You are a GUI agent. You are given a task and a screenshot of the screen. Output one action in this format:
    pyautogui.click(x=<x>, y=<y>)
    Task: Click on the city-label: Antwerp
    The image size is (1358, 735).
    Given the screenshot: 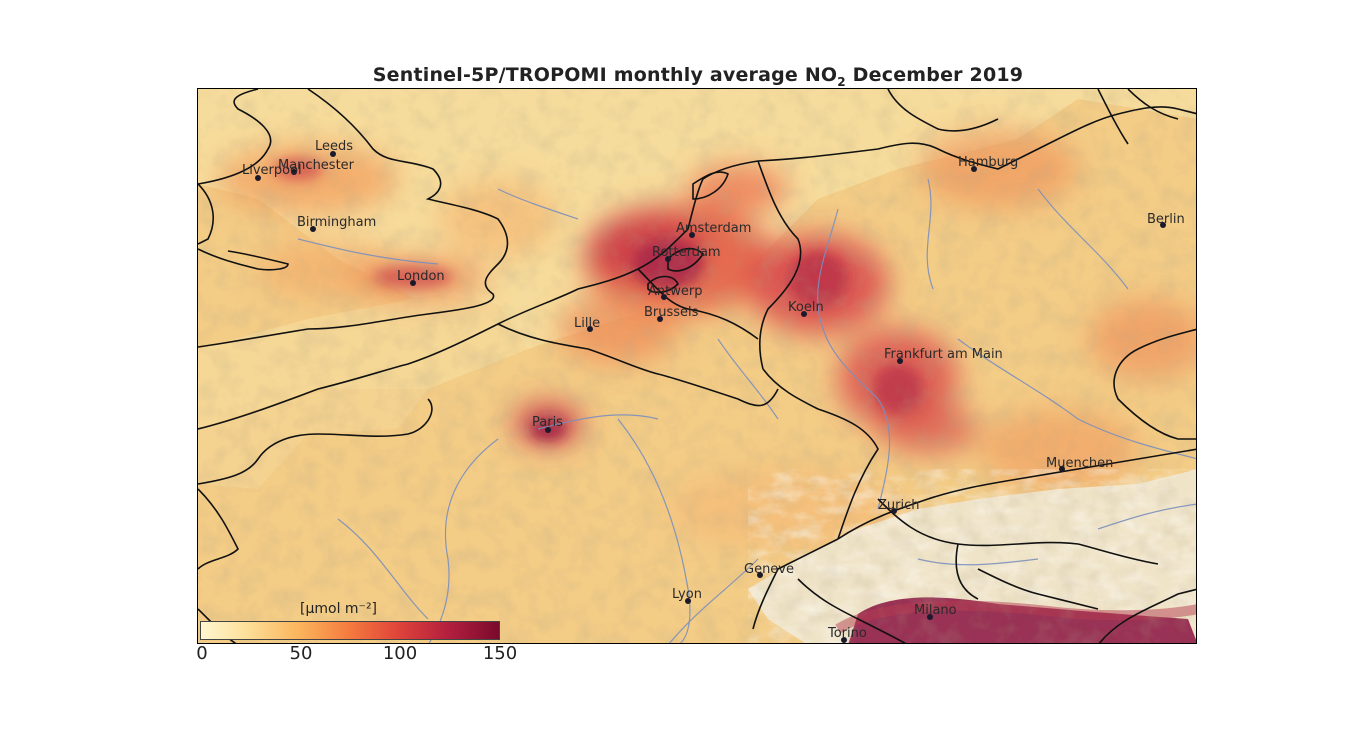 What is the action you would take?
    pyautogui.click(x=675, y=291)
    